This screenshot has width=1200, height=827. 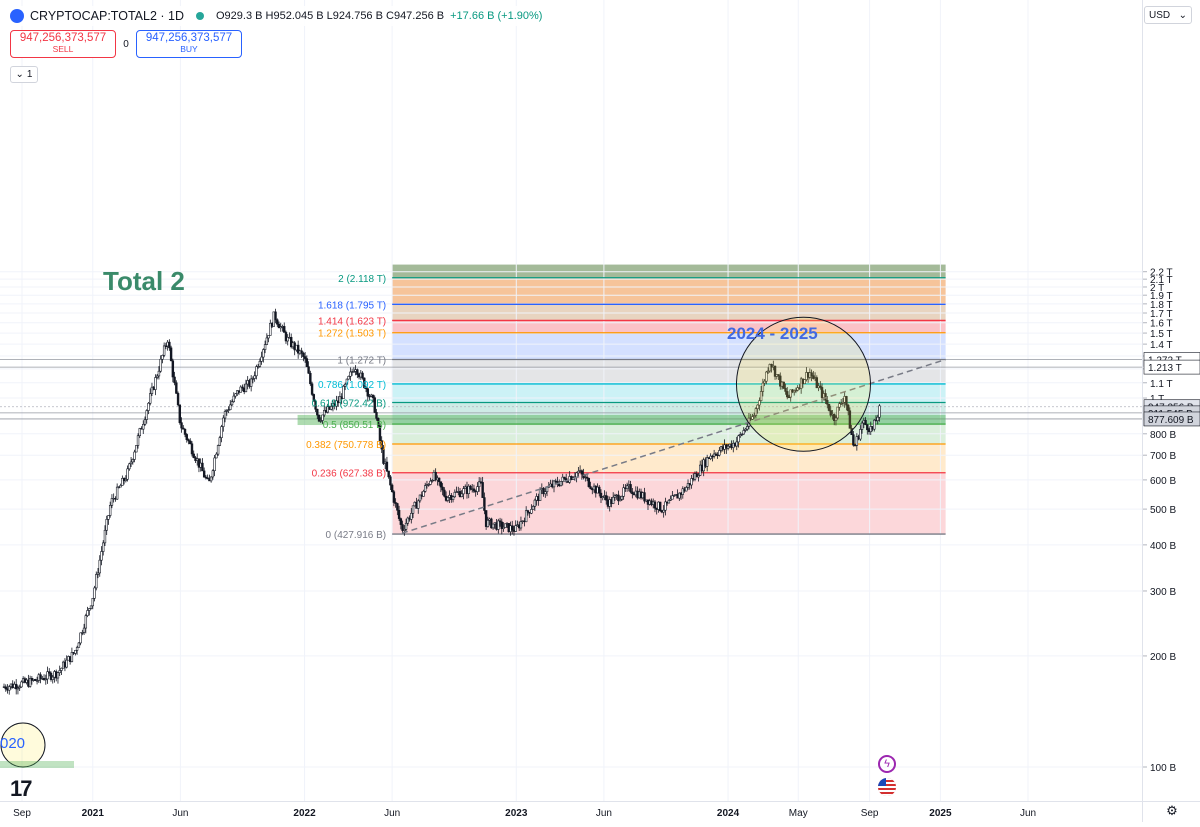 I want to click on chevron-down-icon: ⌄, so click(x=1182, y=15).